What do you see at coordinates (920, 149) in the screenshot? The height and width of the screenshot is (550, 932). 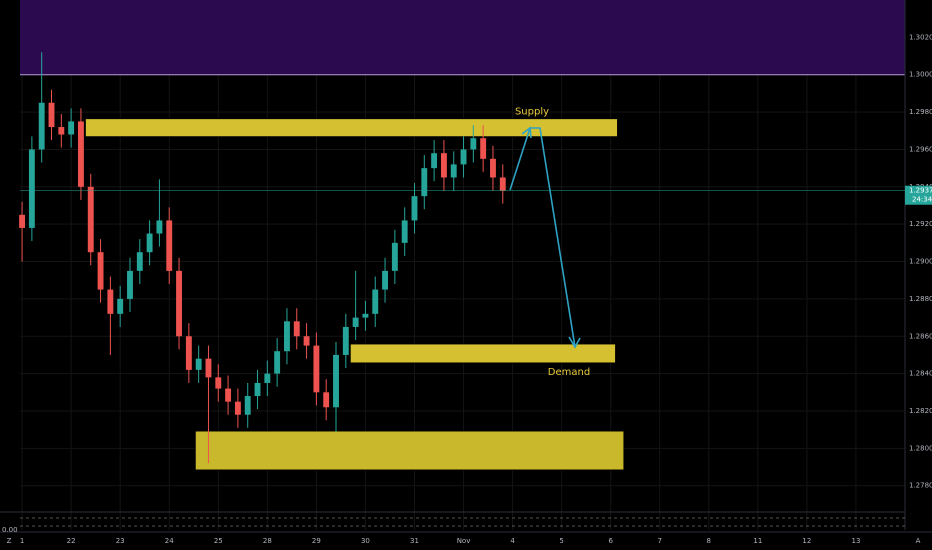 I see `y-tick-label: 1.29600` at bounding box center [920, 149].